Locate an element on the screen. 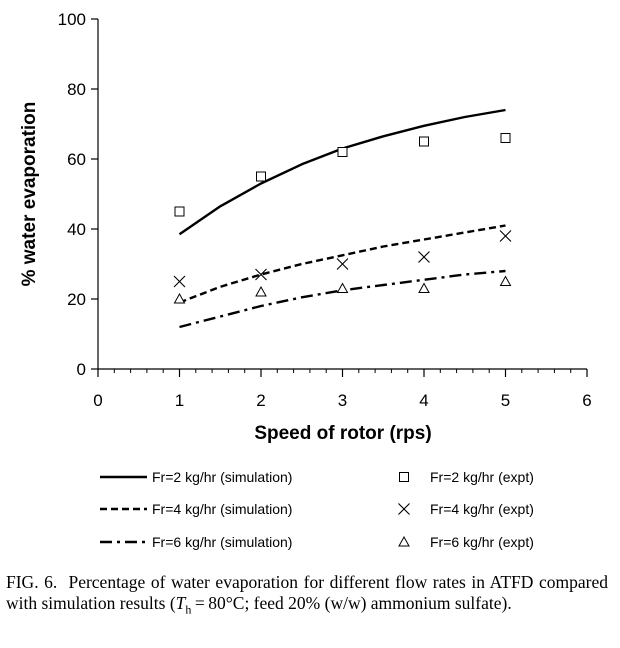  caption-symbol: T is located at coordinates (180, 603).